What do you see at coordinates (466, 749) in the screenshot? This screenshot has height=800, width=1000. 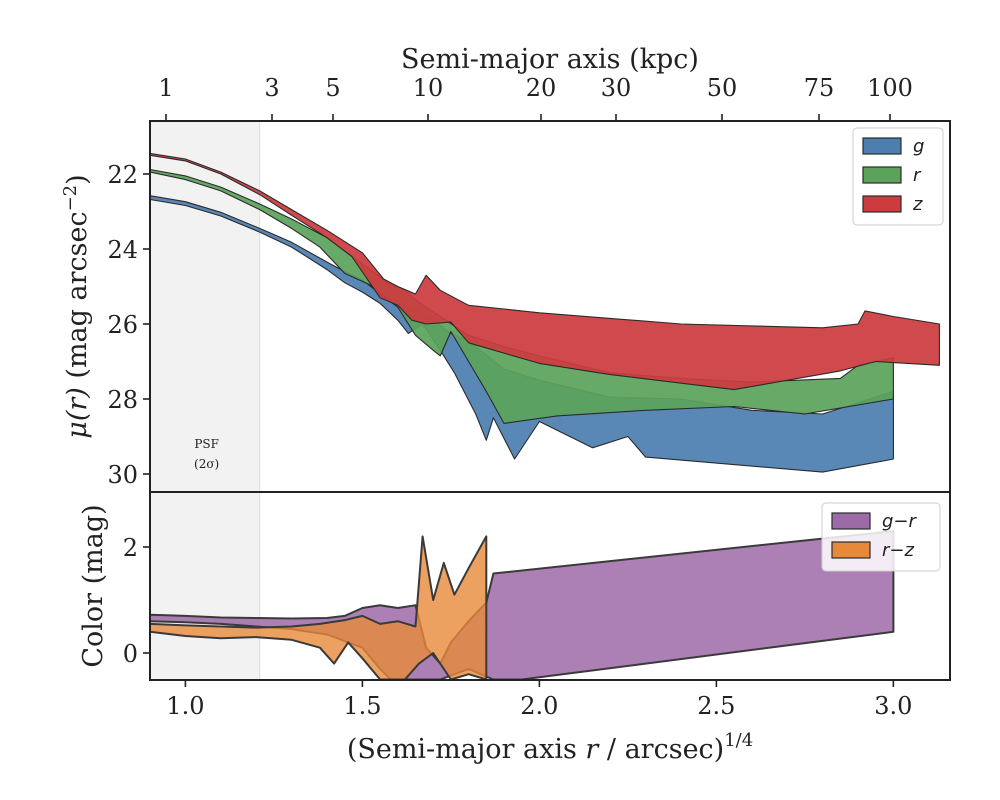 I see `x-axis-title-part: (Semi-major axis` at bounding box center [466, 749].